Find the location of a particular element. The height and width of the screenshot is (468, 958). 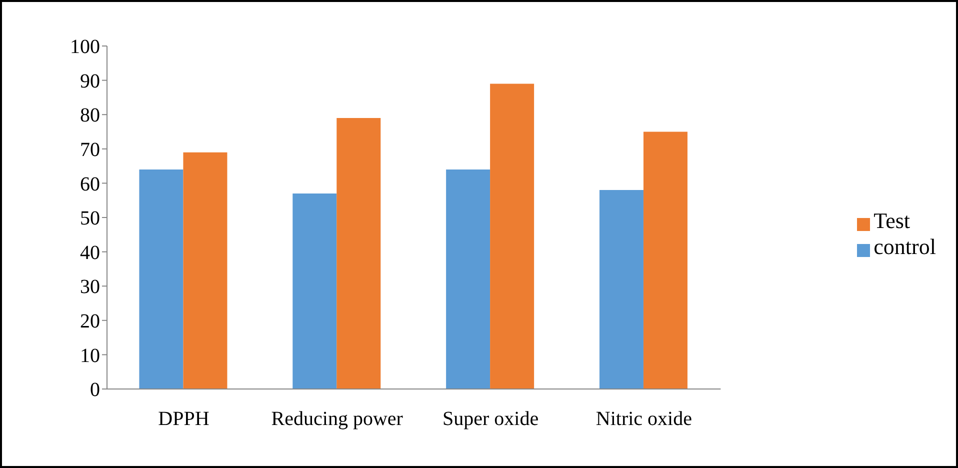

y-tick-label: 20 is located at coordinates (90, 321).